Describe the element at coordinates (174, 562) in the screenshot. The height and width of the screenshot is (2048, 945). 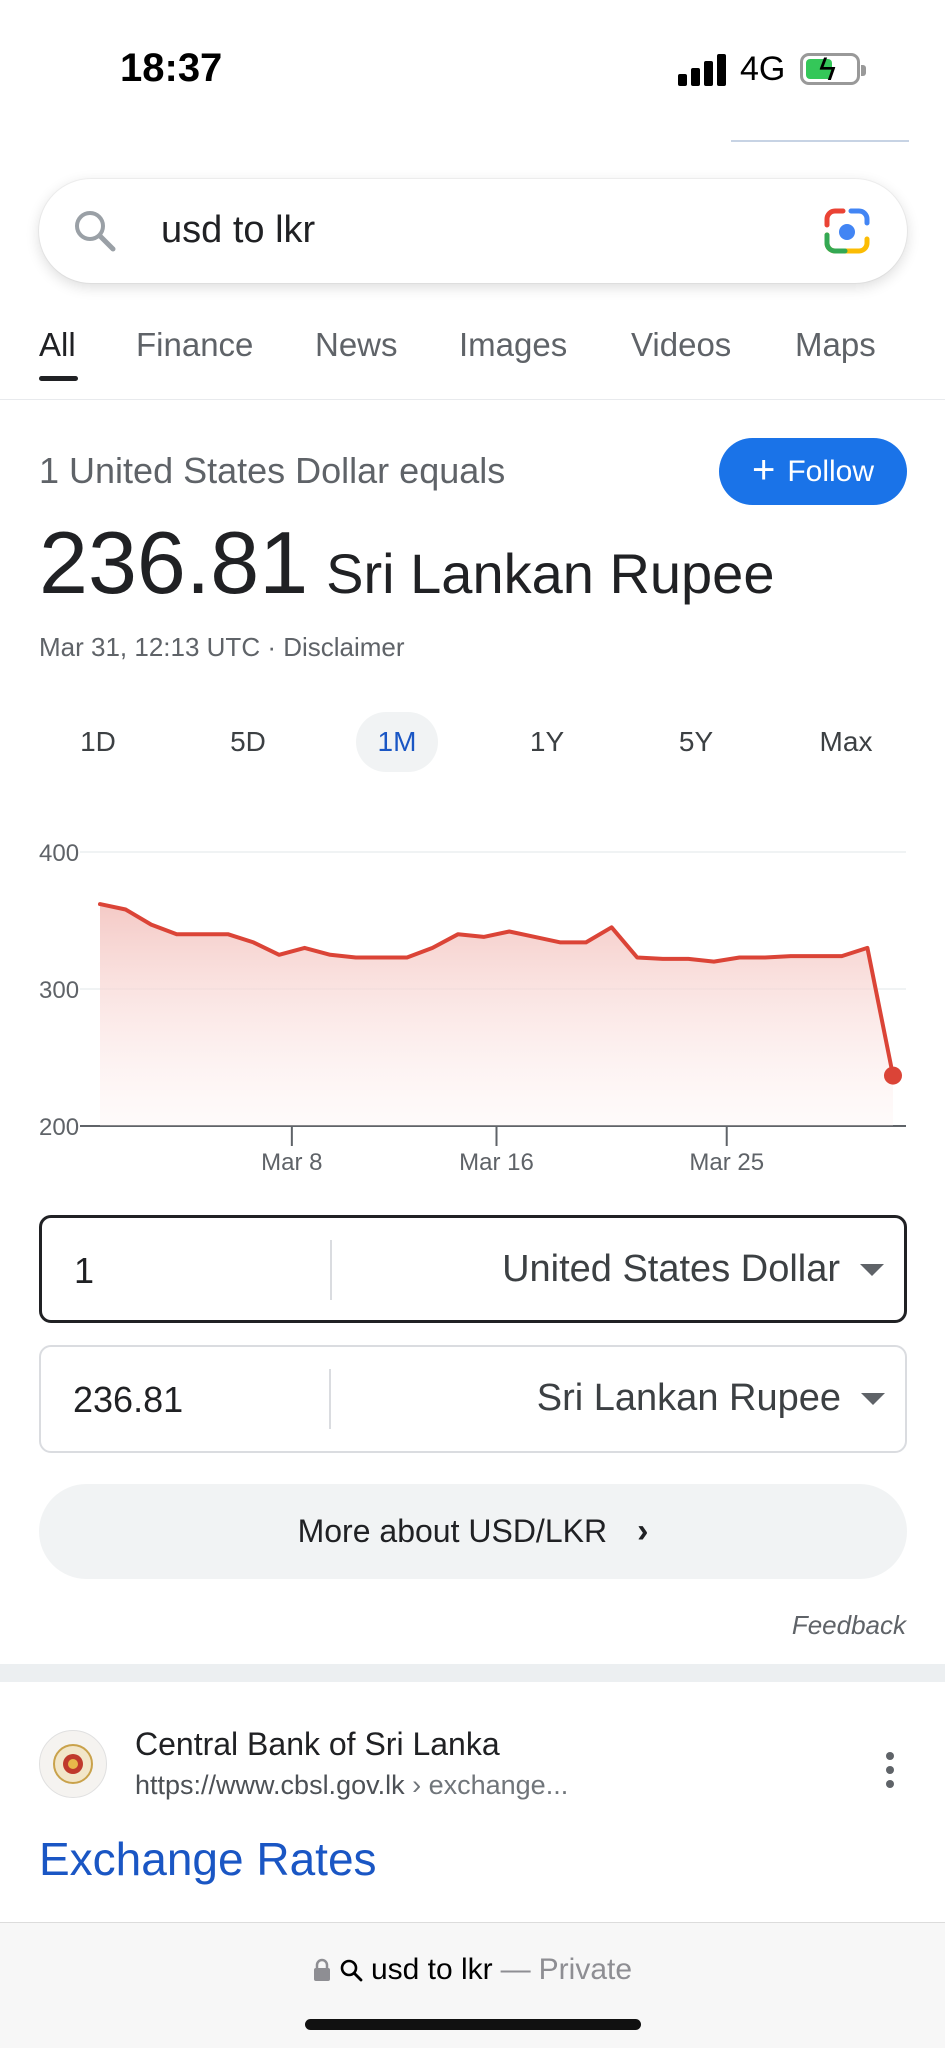
I see `rate-value: 236.81` at that location.